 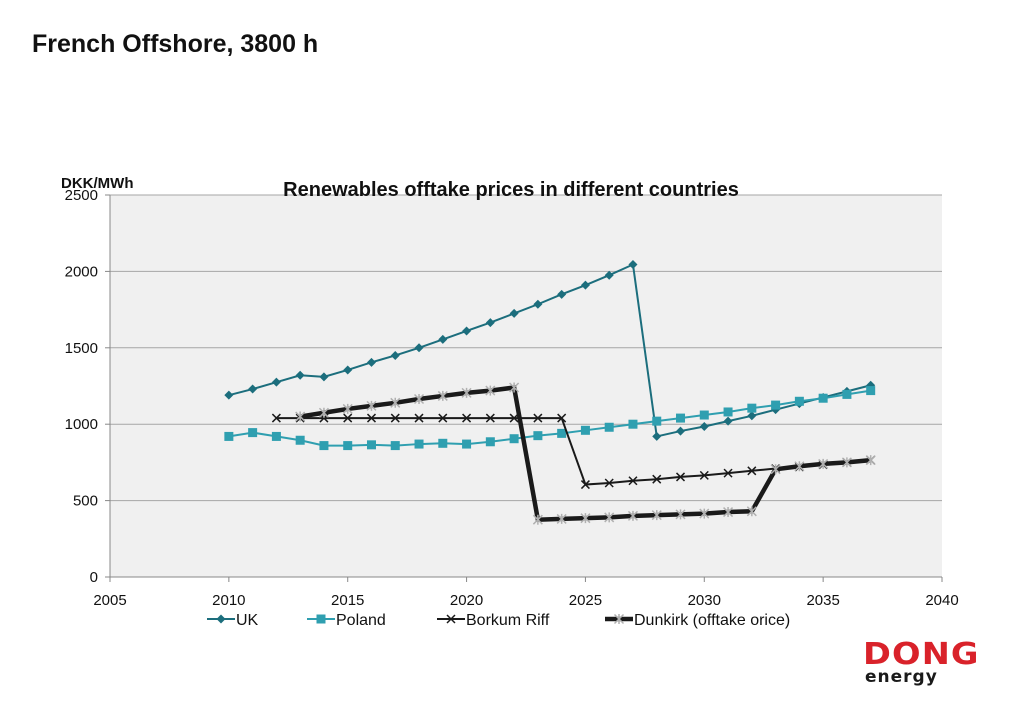 I want to click on legend-label: Borkum Riff, so click(x=508, y=620).